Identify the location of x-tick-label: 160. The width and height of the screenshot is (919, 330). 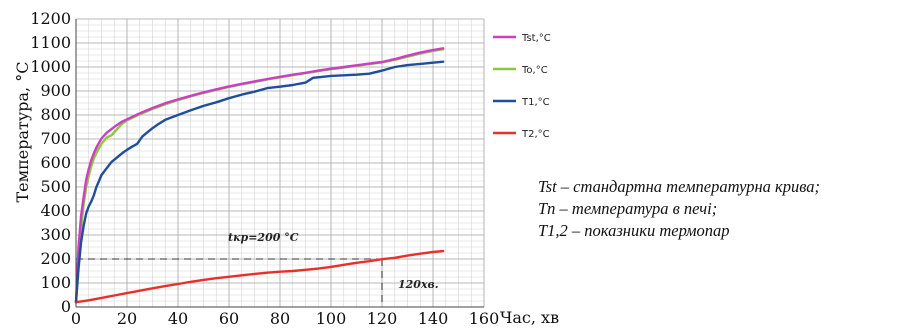
(484, 318).